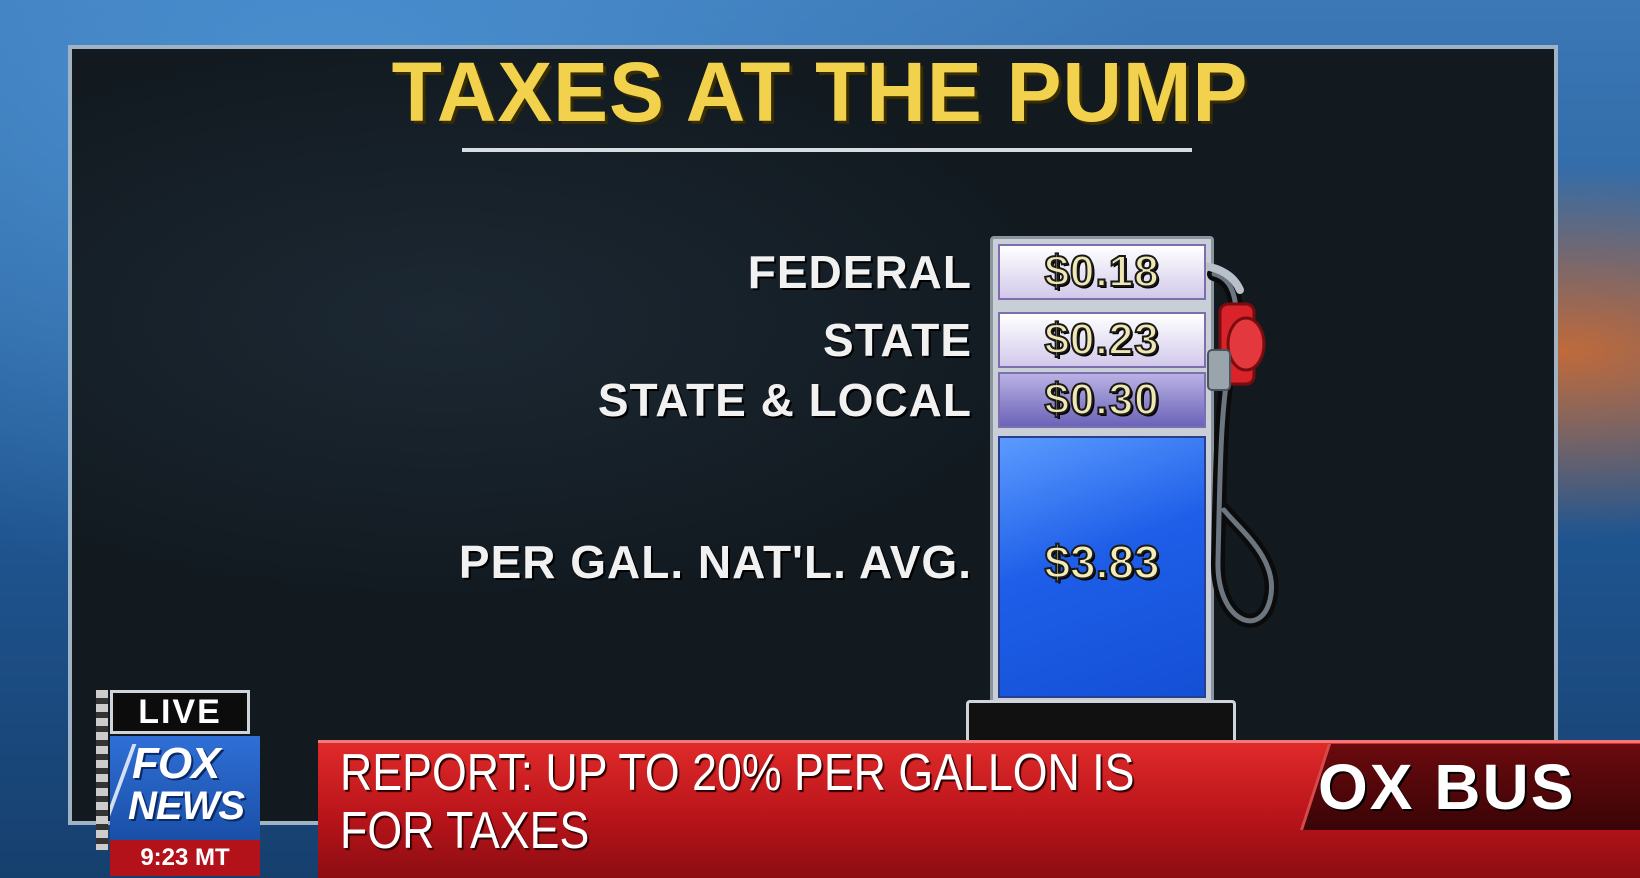 Image resolution: width=1640 pixels, height=878 pixels. What do you see at coordinates (186, 806) in the screenshot?
I see `logo-line2: NEWS` at bounding box center [186, 806].